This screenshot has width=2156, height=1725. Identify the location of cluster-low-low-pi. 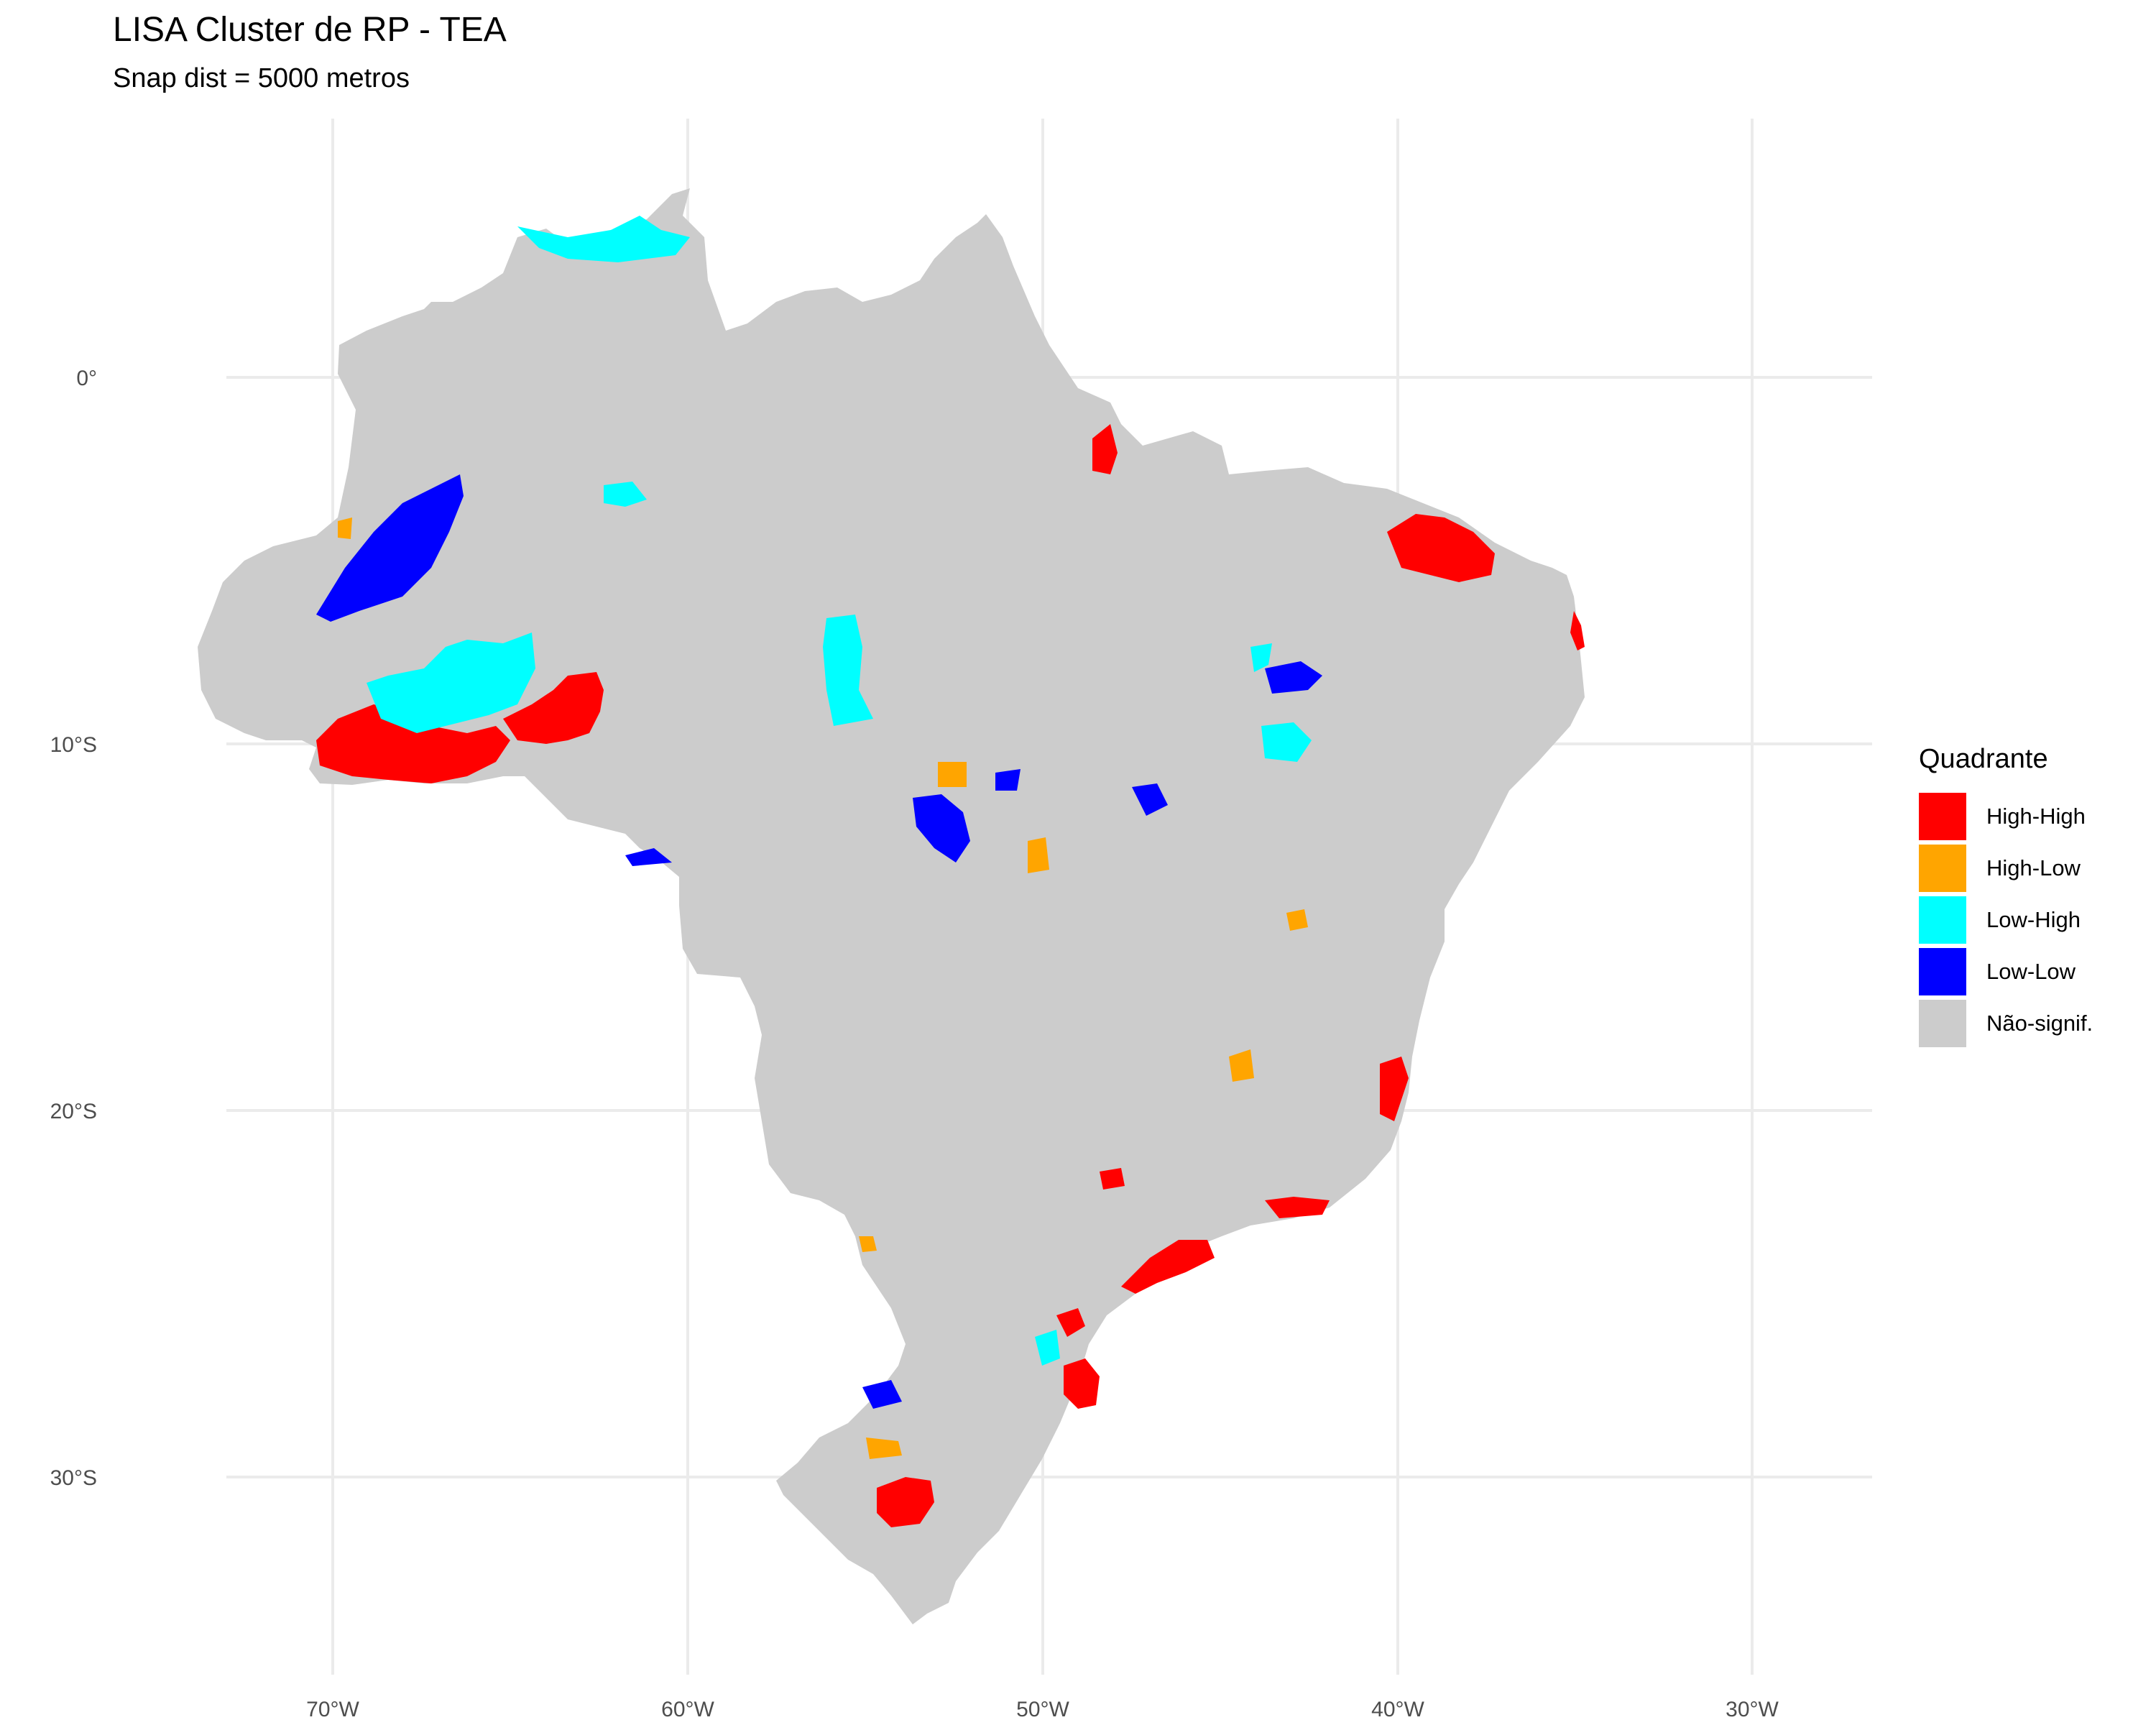
(1293, 677).